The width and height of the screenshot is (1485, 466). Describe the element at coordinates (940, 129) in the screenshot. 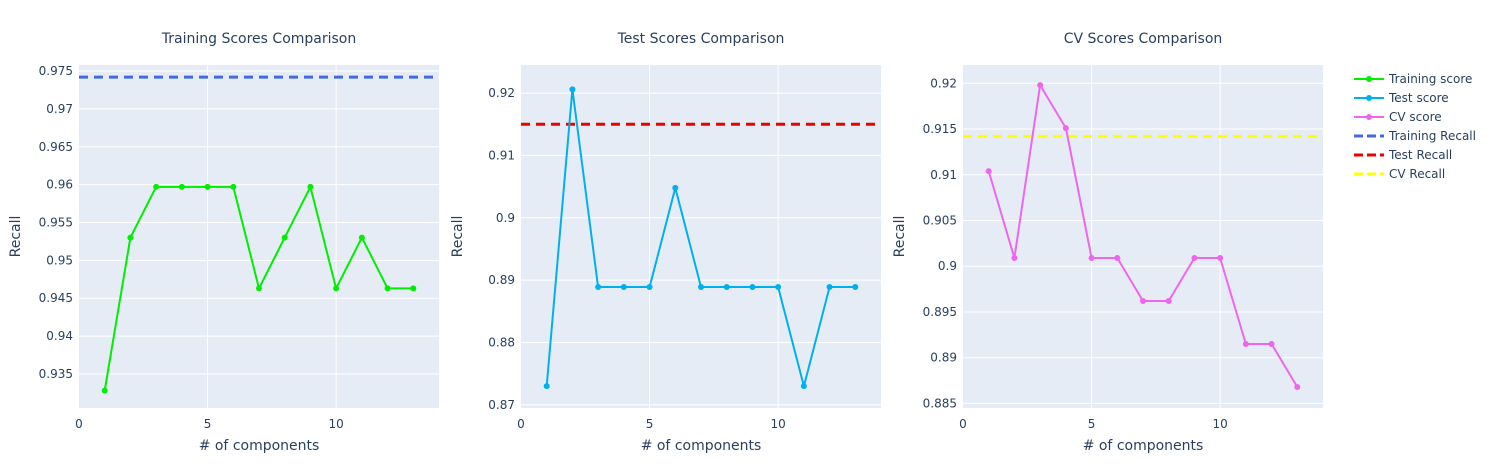

I see `y-tick-label: 0.915` at that location.